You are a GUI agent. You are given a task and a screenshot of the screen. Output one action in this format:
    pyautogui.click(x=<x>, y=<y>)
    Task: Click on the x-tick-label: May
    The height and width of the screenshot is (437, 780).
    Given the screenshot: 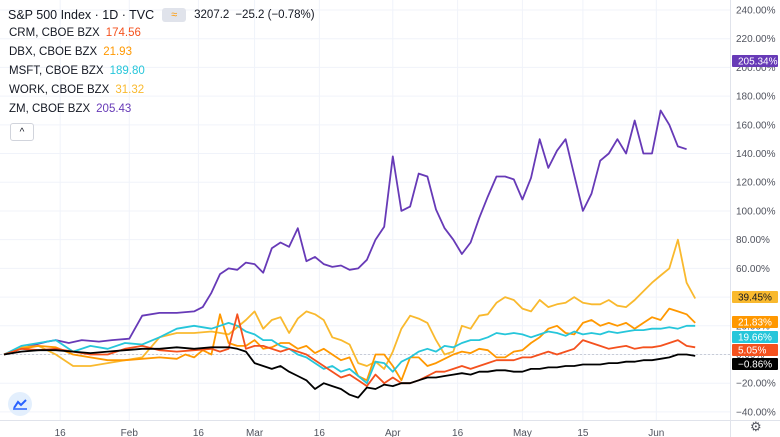 What is the action you would take?
    pyautogui.click(x=522, y=432)
    